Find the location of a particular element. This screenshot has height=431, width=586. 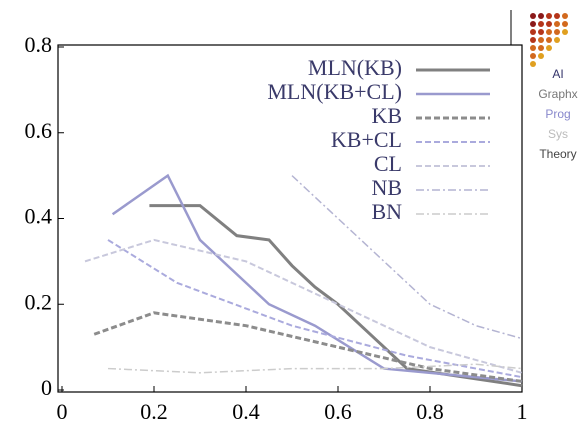

legend-label: MLN(KB) is located at coordinates (355, 67).